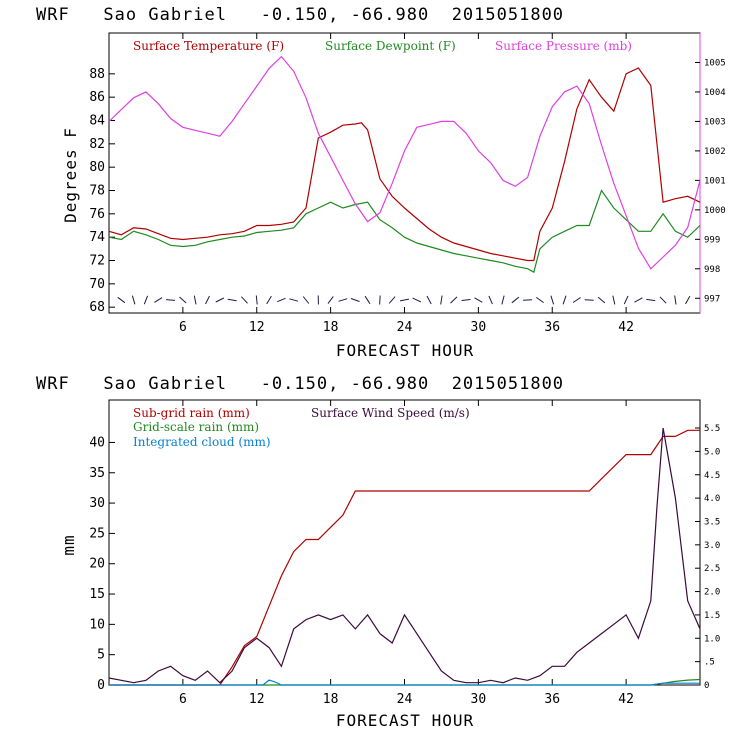  I want to click on y-tick-label: 78, so click(97, 191).